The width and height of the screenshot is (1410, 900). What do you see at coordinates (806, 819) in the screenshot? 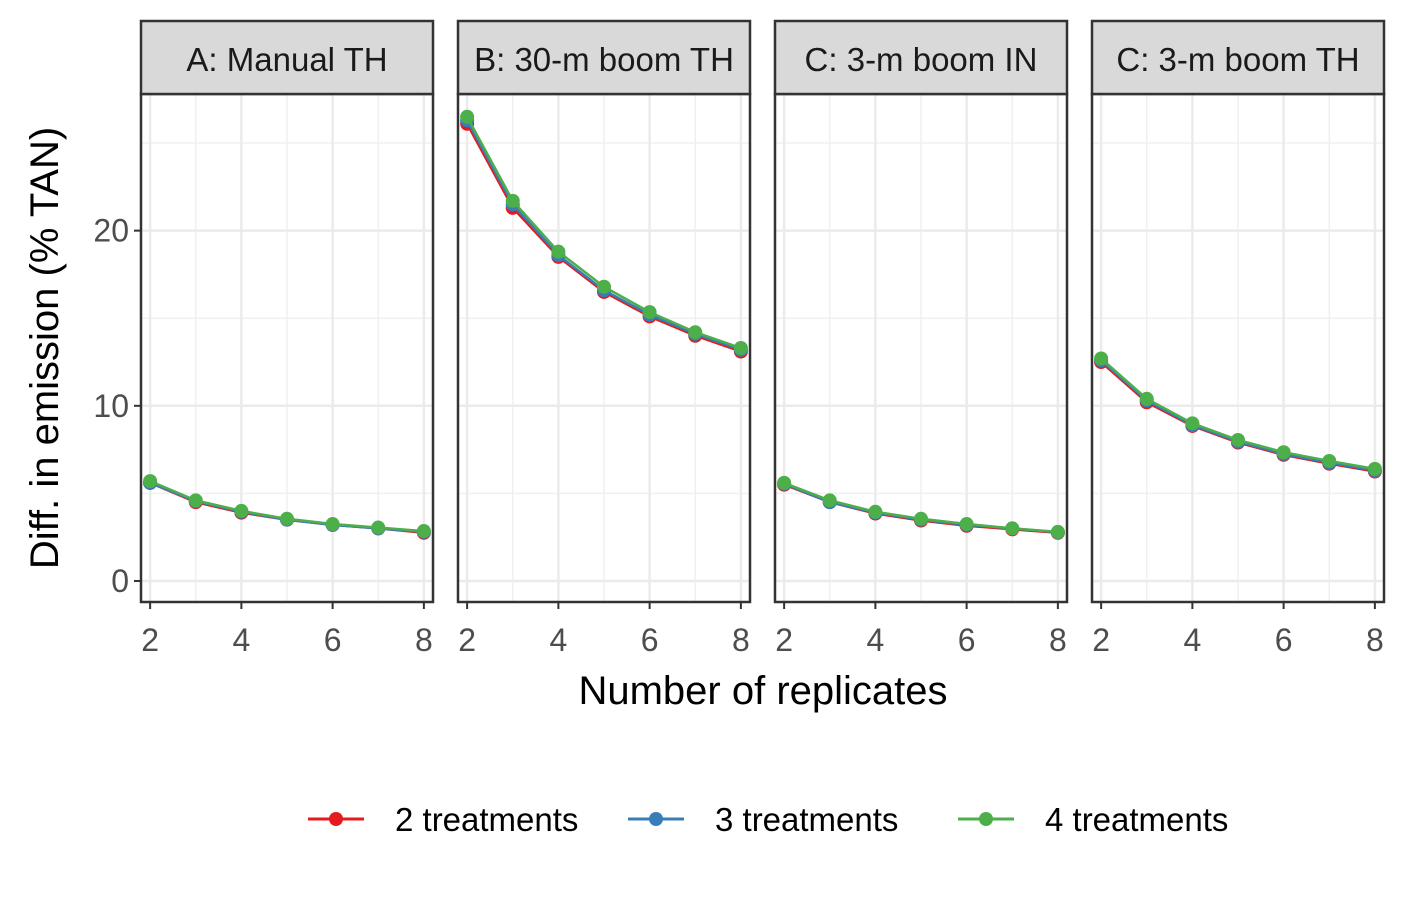
I see `legend-label: 3 treatments` at bounding box center [806, 819].